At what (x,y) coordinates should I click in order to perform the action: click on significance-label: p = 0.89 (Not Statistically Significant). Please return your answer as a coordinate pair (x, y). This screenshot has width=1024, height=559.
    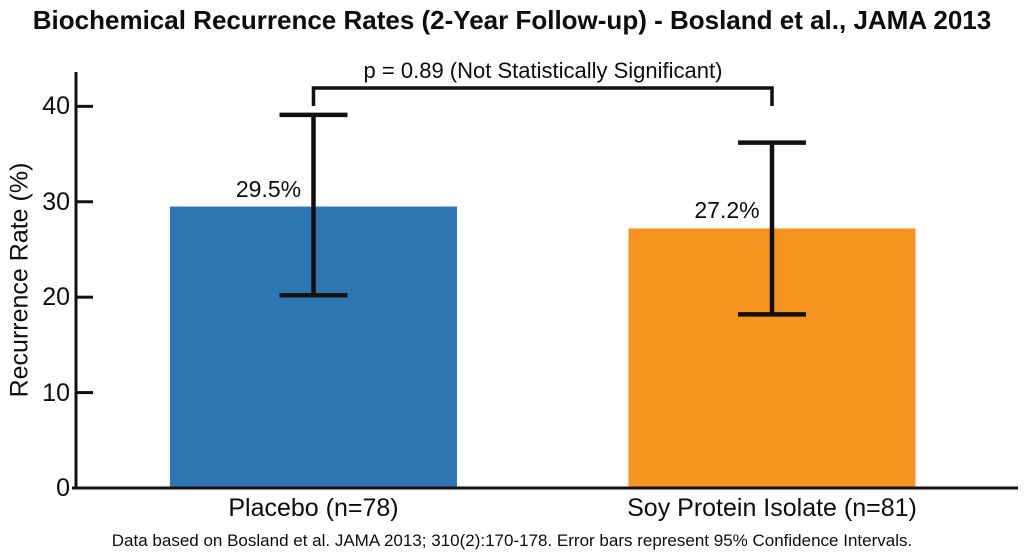
    Looking at the image, I should click on (543, 70).